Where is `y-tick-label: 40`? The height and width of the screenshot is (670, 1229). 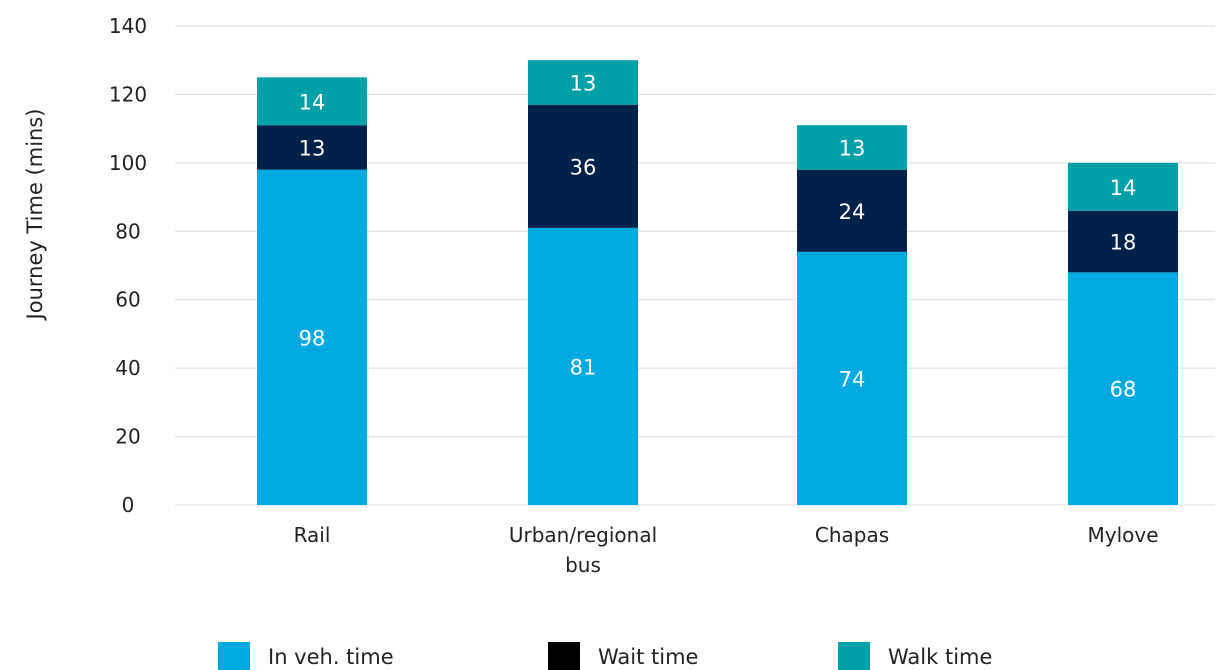
y-tick-label: 40 is located at coordinates (127, 368).